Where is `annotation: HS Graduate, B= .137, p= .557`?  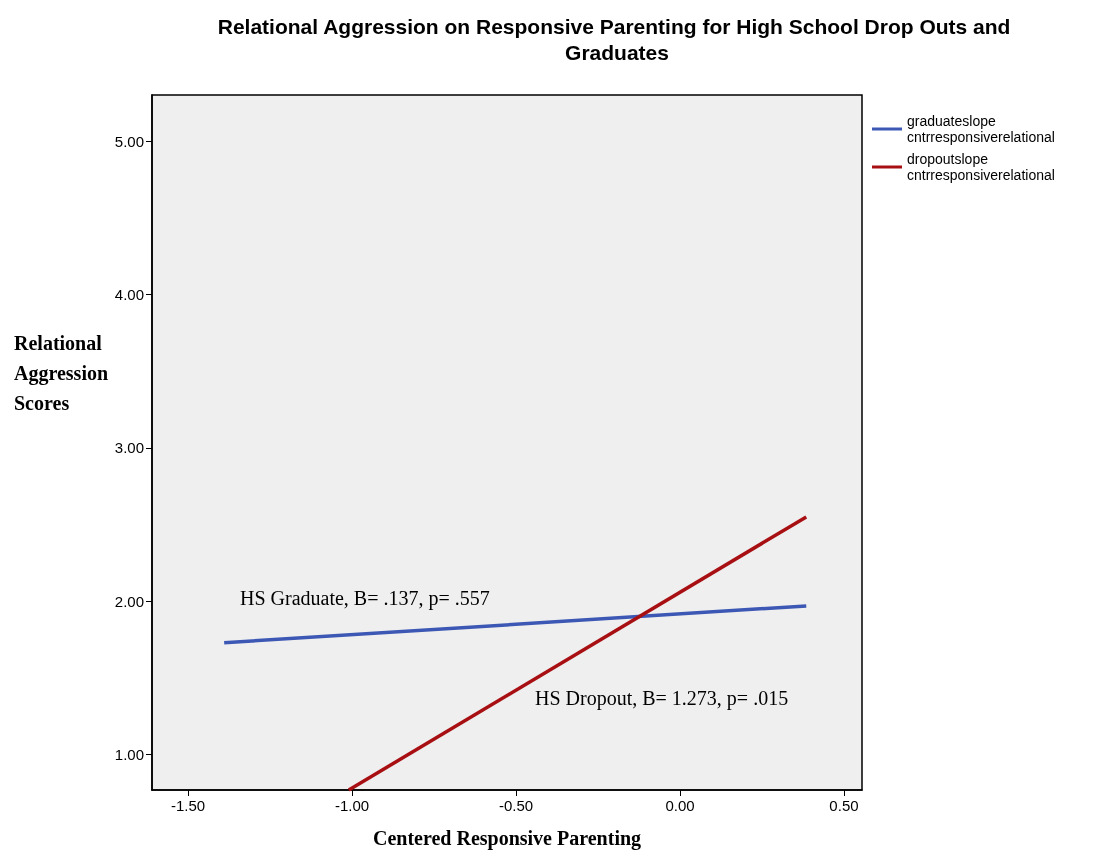 annotation: HS Graduate, B= .137, p= .557 is located at coordinates (365, 598).